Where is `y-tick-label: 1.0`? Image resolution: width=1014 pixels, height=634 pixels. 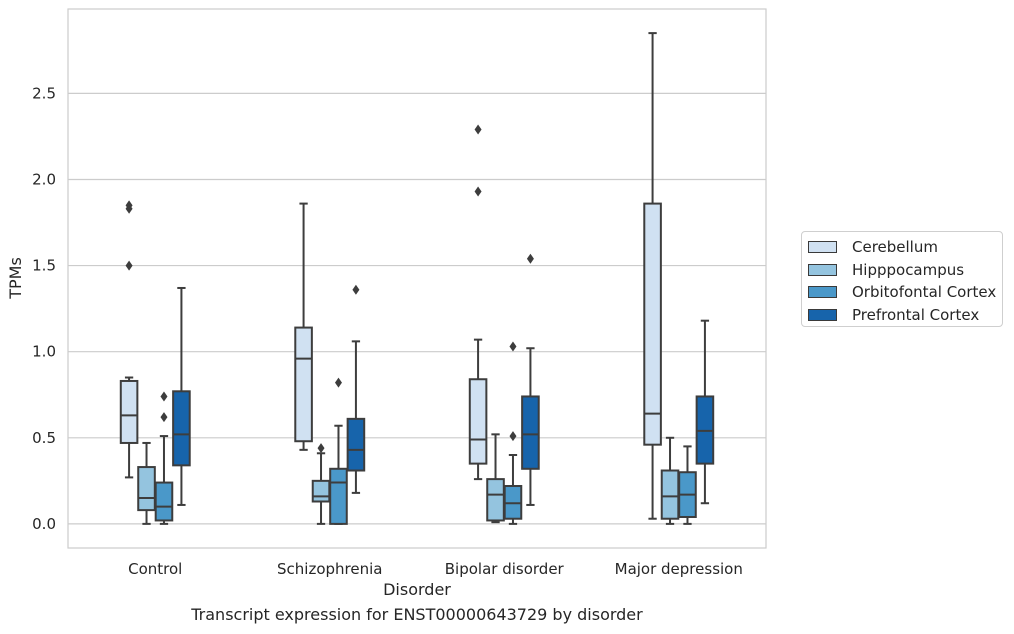 y-tick-label: 1.0 is located at coordinates (44, 352).